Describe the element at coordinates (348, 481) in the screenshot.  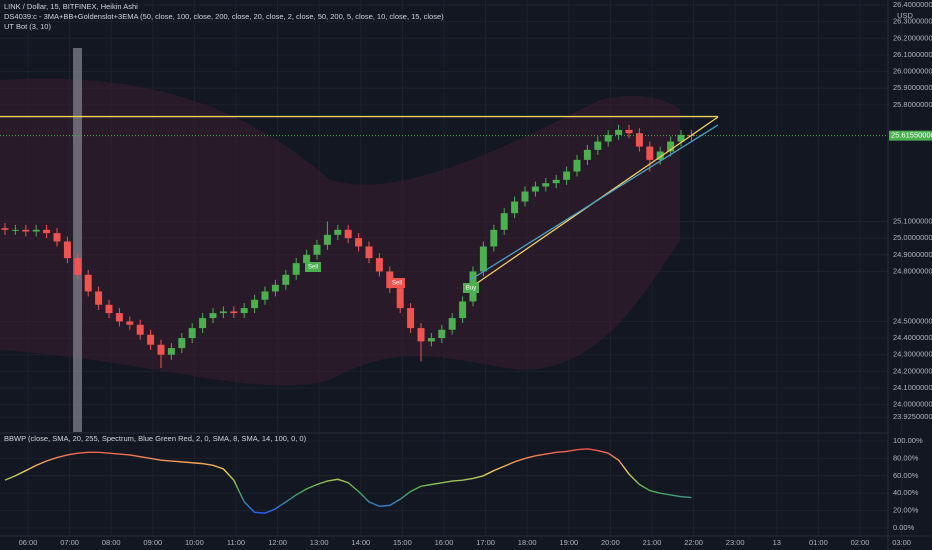
I see `bbwp-line` at that location.